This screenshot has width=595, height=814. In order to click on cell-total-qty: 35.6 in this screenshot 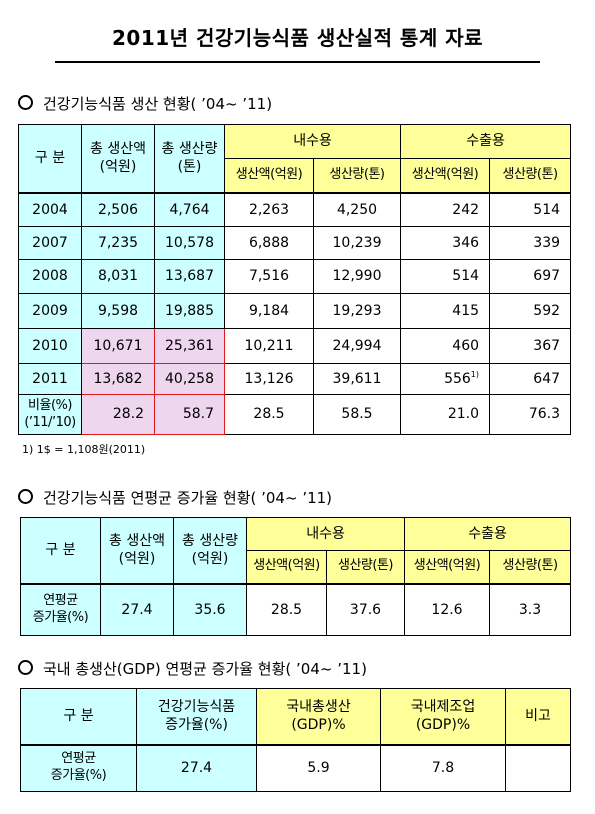, I will do `click(210, 609)`.